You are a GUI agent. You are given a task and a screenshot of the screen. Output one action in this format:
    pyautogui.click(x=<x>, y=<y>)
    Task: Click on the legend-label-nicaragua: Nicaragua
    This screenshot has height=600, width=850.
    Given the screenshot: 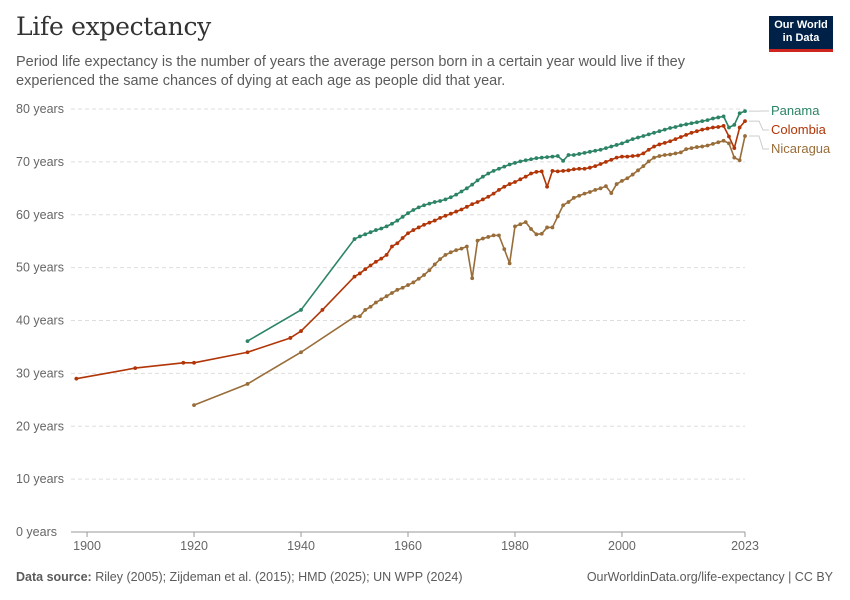 What is the action you would take?
    pyautogui.click(x=801, y=148)
    